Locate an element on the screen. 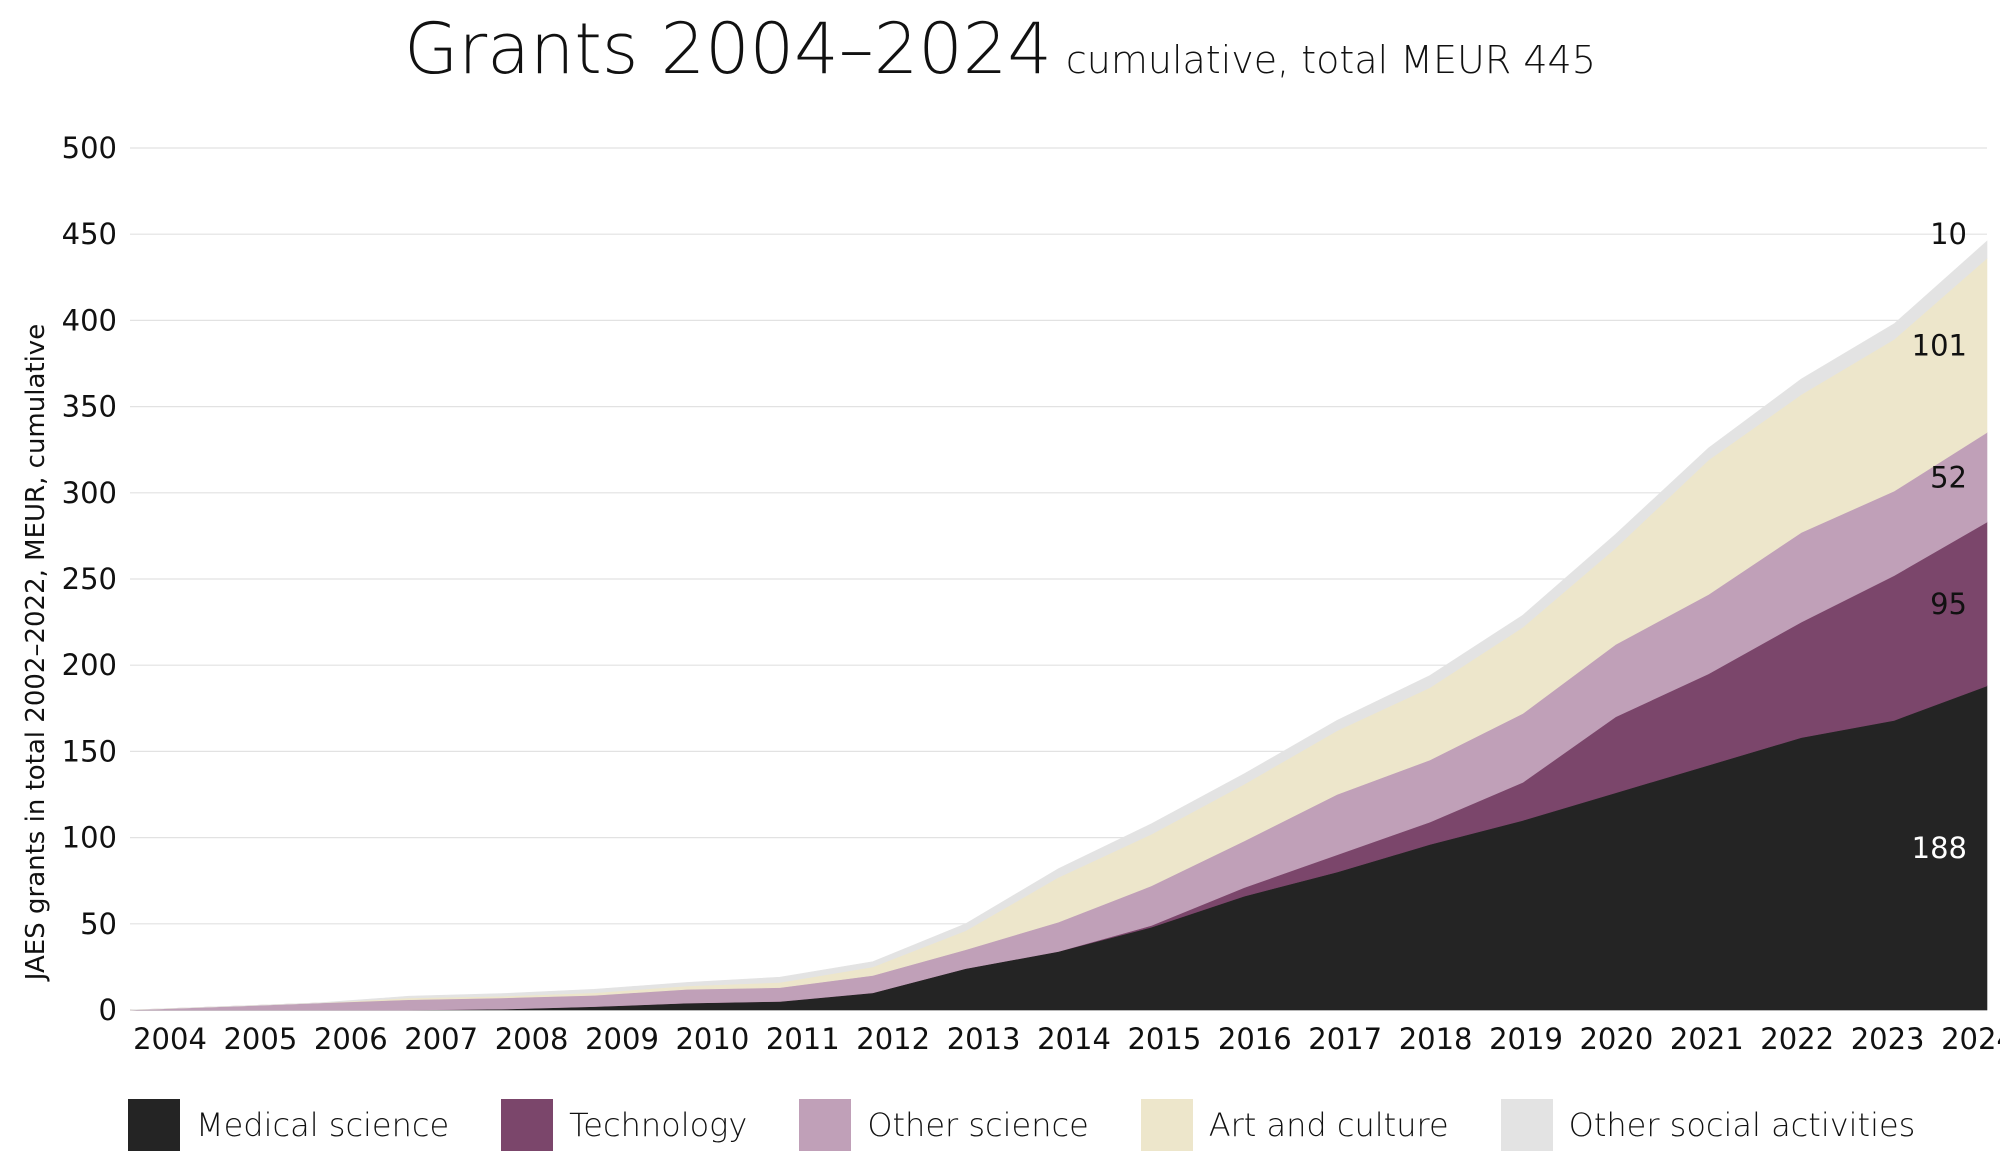  y-tick-label: 400 is located at coordinates (89, 320).